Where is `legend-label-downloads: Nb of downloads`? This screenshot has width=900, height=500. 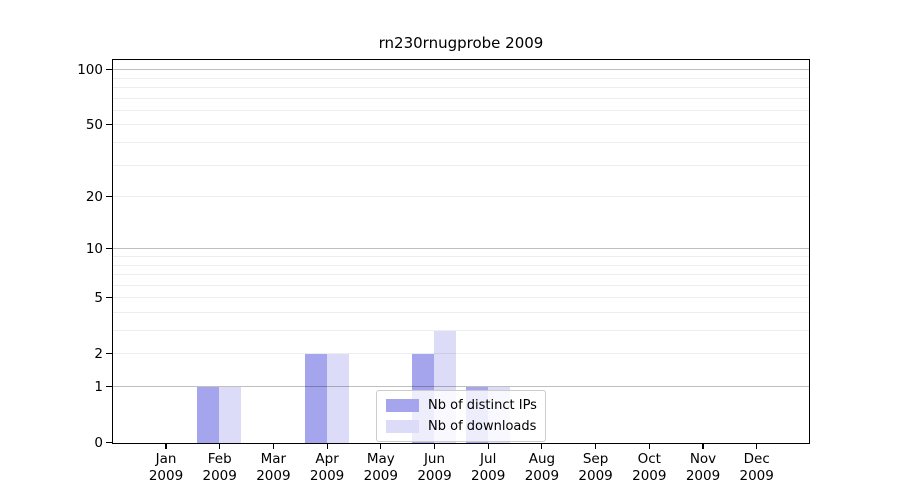
legend-label-downloads: Nb of downloads is located at coordinates (482, 426).